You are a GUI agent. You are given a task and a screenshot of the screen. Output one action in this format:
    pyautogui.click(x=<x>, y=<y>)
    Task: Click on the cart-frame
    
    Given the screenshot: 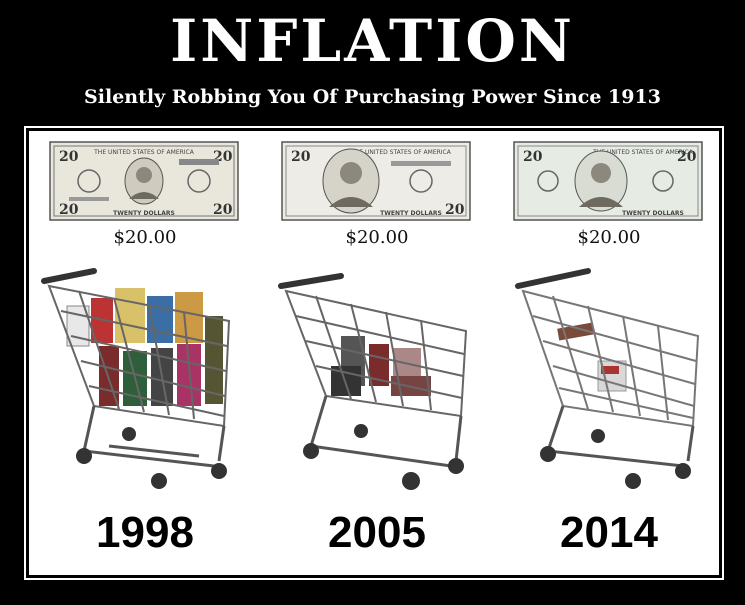 What is the action you would take?
    pyautogui.click(x=386, y=431)
    